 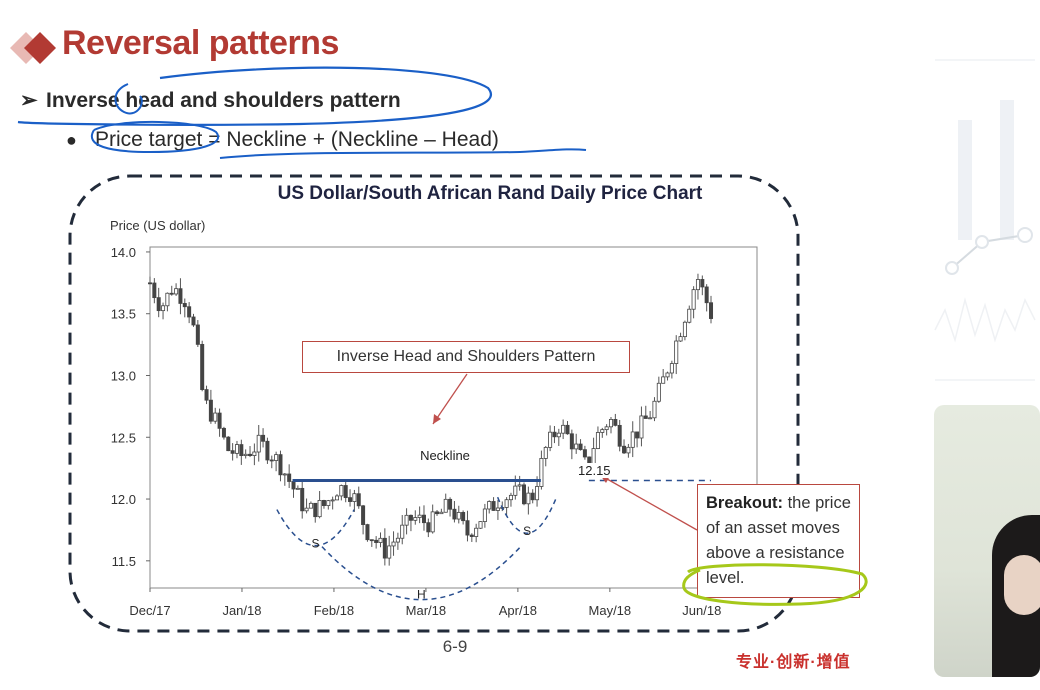 I want to click on slide-title: Reversal patterns, so click(x=200, y=43).